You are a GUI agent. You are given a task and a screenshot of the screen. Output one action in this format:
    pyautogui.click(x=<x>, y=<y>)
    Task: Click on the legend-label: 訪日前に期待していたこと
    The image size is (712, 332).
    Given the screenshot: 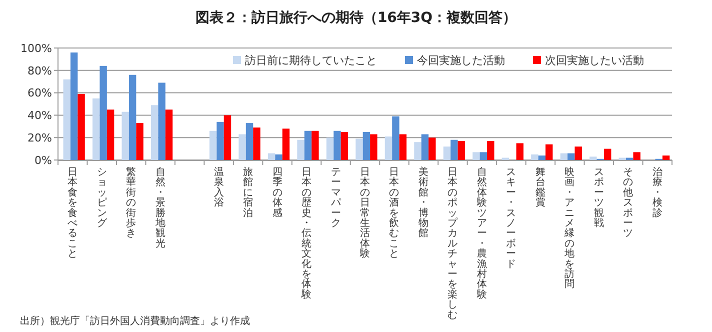 What is the action you would take?
    pyautogui.click(x=311, y=60)
    